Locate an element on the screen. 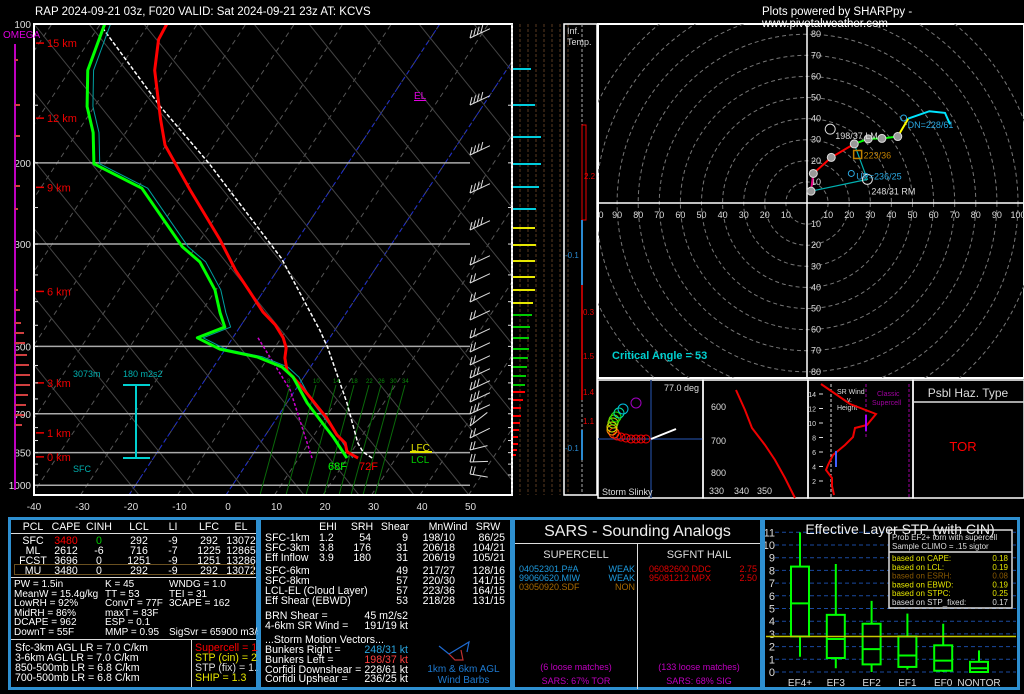 Image resolution: width=1024 pixels, height=694 pixels. parcel-cell: 3480 is located at coordinates (66, 571).